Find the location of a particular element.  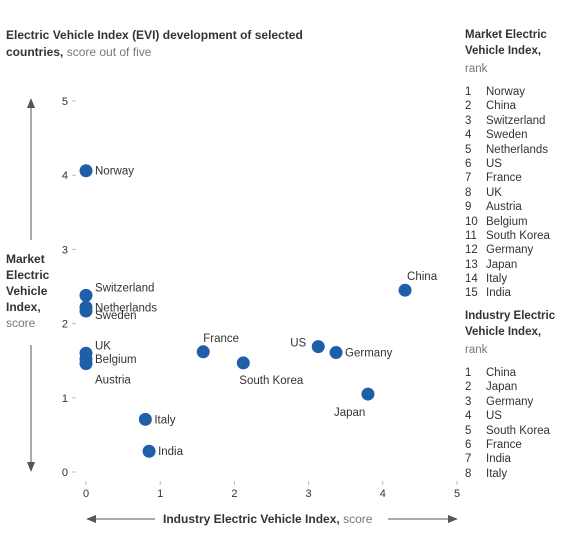

market-rank-item-country: China is located at coordinates (501, 106).